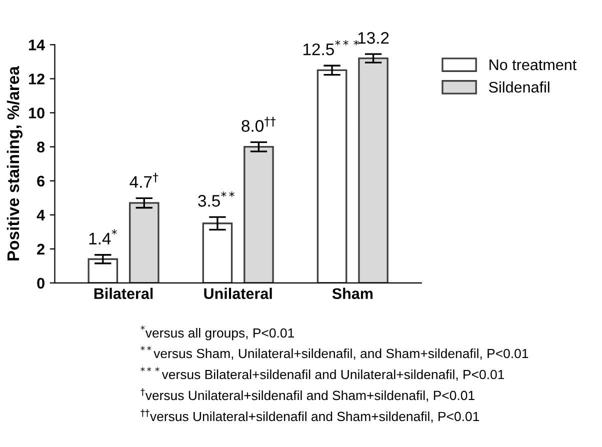 This screenshot has height=447, width=602. Describe the element at coordinates (373, 38) in the screenshot. I see `data-label: 13.2` at that location.